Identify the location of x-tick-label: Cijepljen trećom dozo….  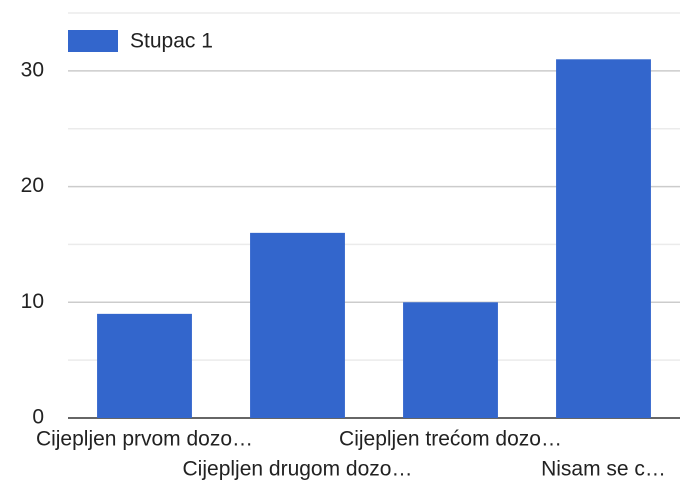
(450, 439).